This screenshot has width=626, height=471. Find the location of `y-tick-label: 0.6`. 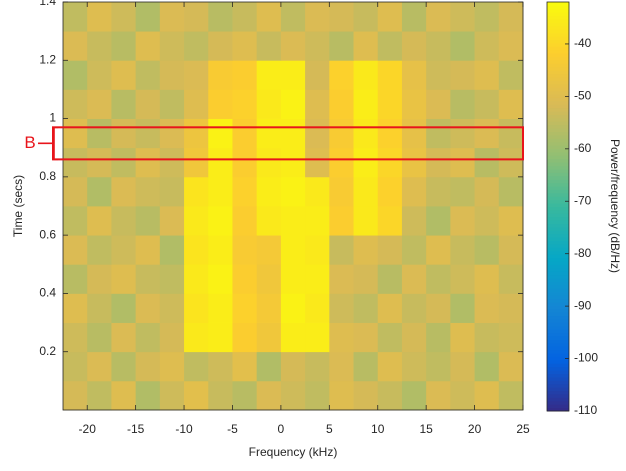

y-tick-label: 0.6 is located at coordinates (47, 234).